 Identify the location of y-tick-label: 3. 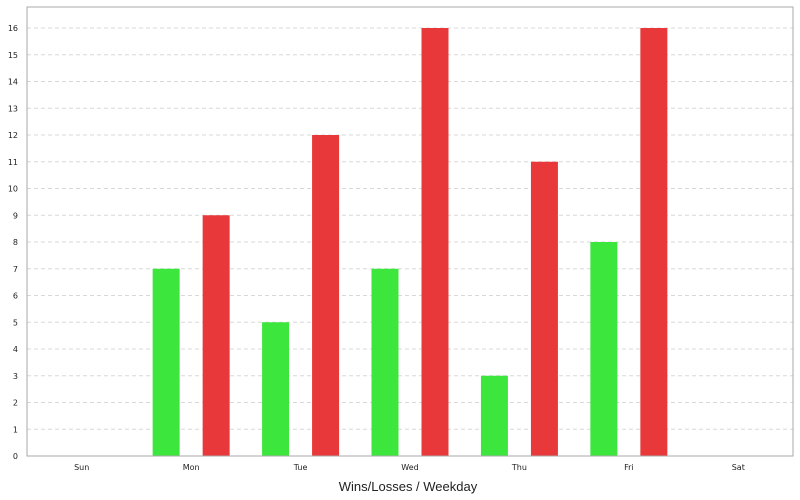
(15, 376).